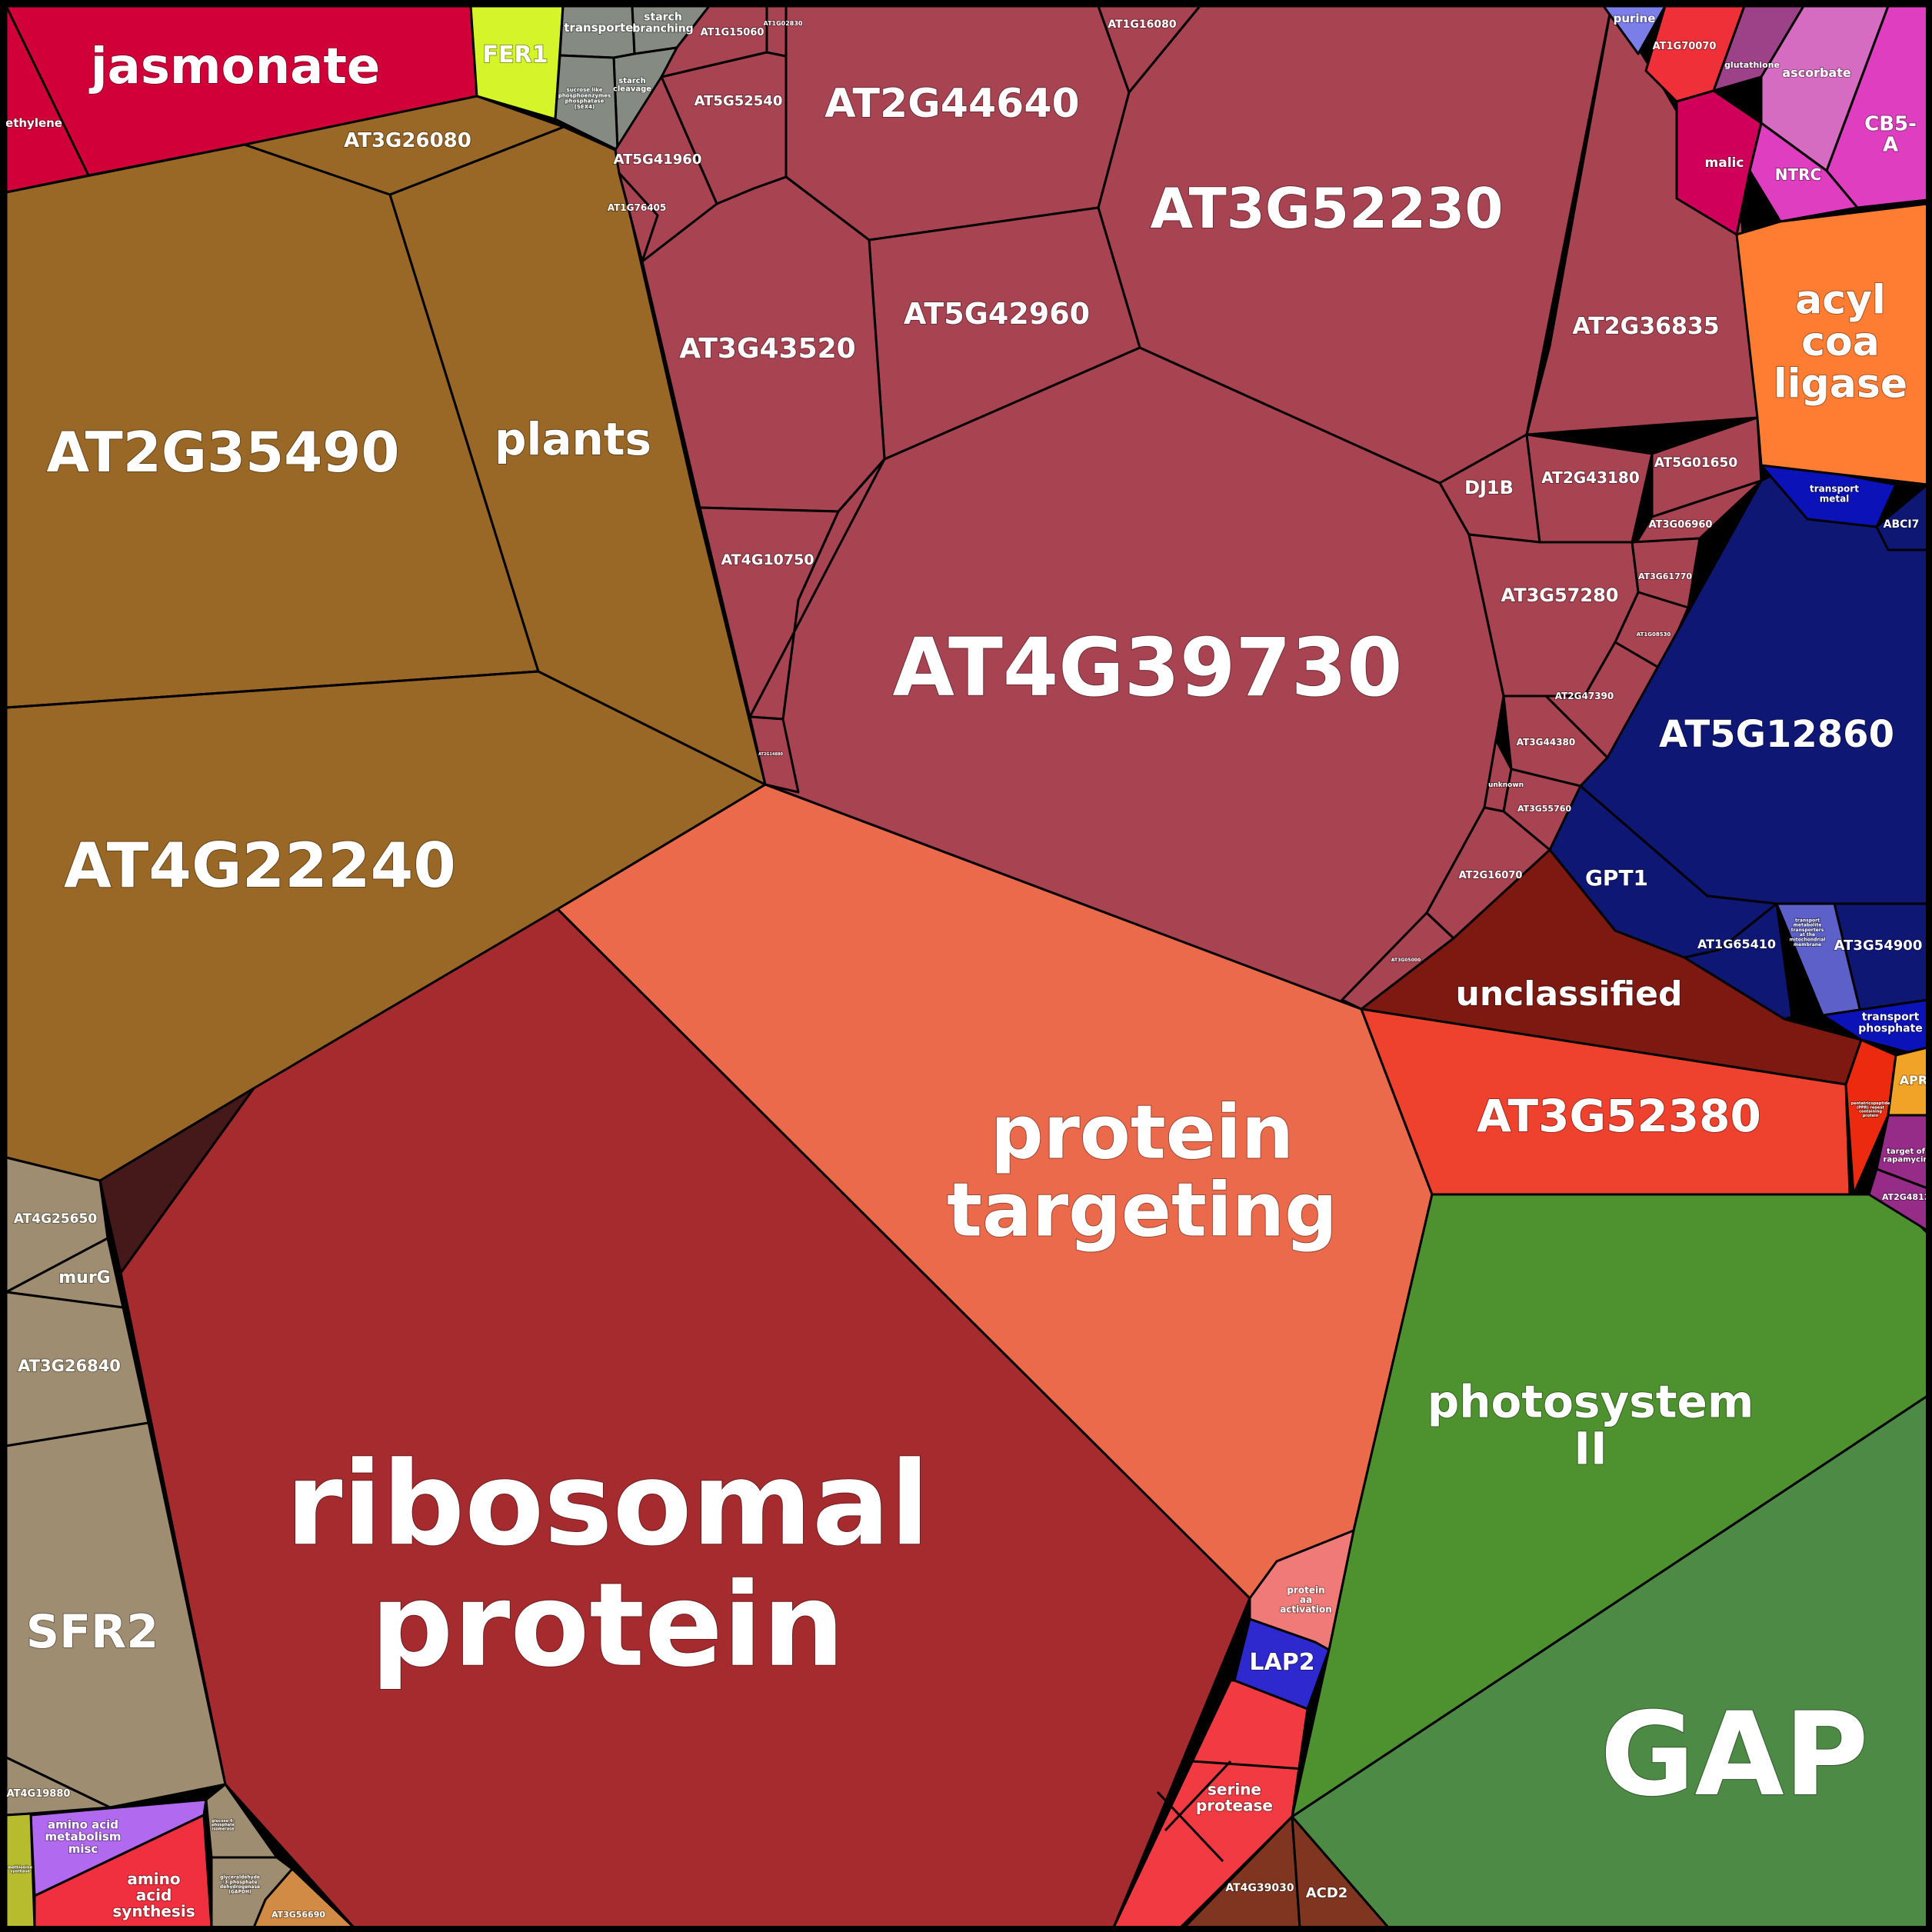 This screenshot has width=1932, height=1932. Describe the element at coordinates (56, 1219) in the screenshot. I see `label-at4g25650: AT4G25650` at that location.